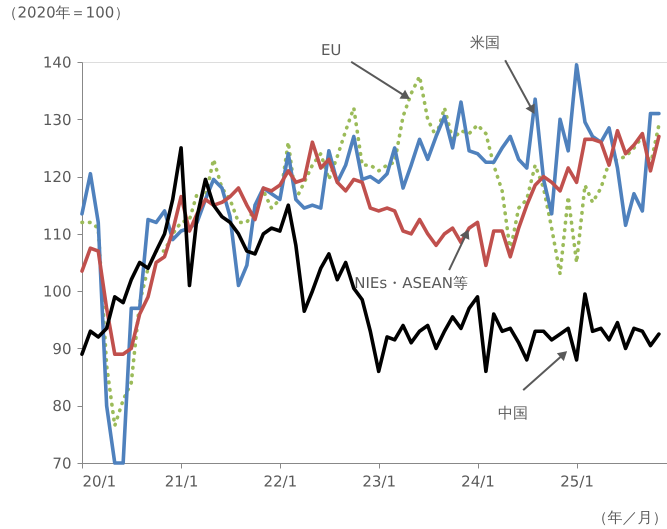 This screenshot has height=529, width=667. What do you see at coordinates (181, 481) in the screenshot?
I see `x-tick-label: 21/1` at bounding box center [181, 481].